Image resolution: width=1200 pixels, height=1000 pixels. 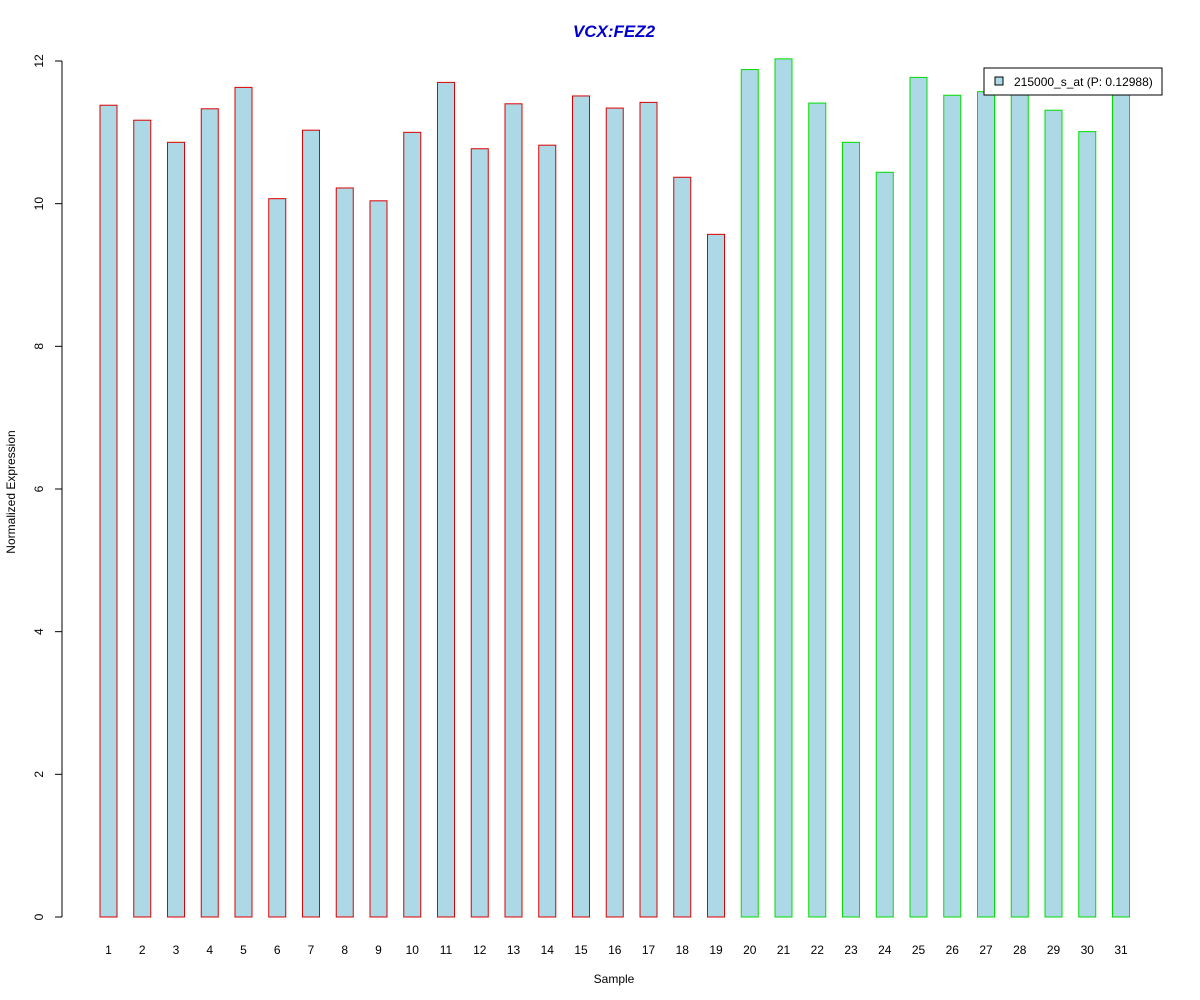 I want to click on y-axis: 0 2 4 6 8 10 12, so click(x=47, y=487).